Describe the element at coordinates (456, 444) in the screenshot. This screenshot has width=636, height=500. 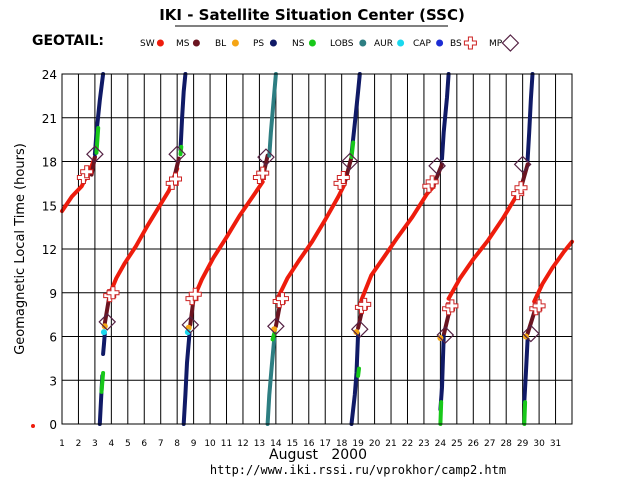
I see `x-tick-label: 25` at that location.